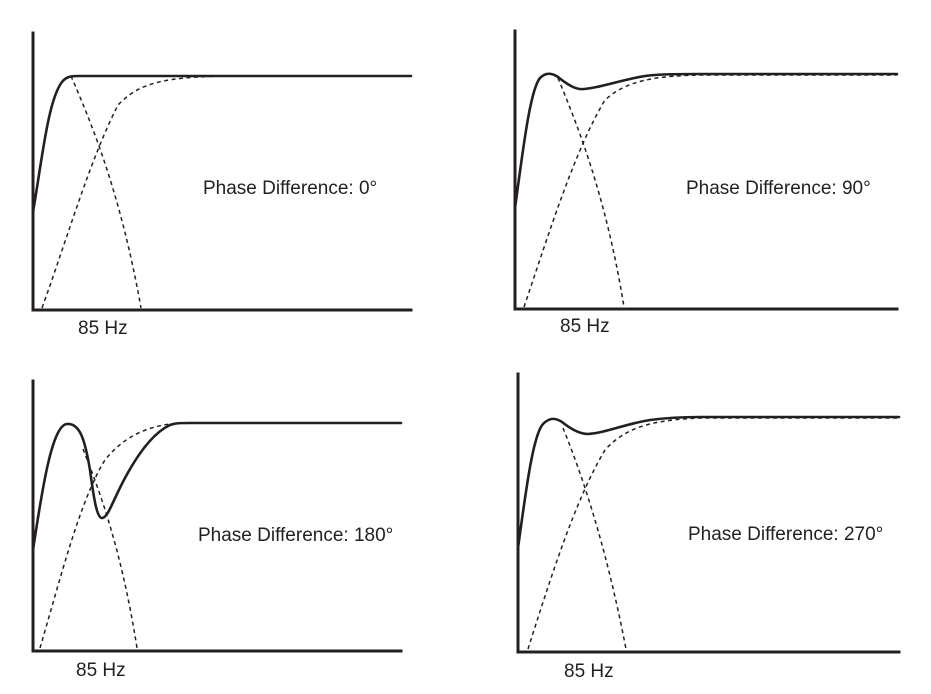 Image resolution: width=931 pixels, height=694 pixels. I want to click on phase-caption: Phase Difference: 0°, so click(290, 188).